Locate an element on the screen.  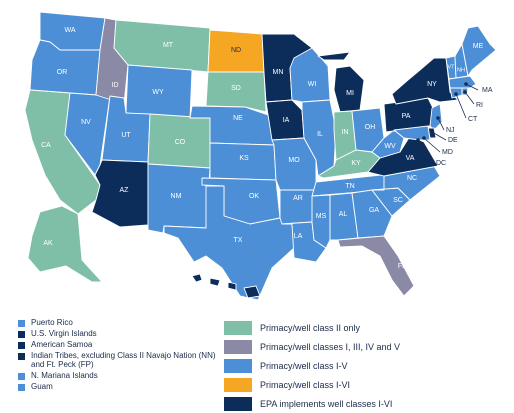
label-sc: SC is located at coordinates (398, 200).